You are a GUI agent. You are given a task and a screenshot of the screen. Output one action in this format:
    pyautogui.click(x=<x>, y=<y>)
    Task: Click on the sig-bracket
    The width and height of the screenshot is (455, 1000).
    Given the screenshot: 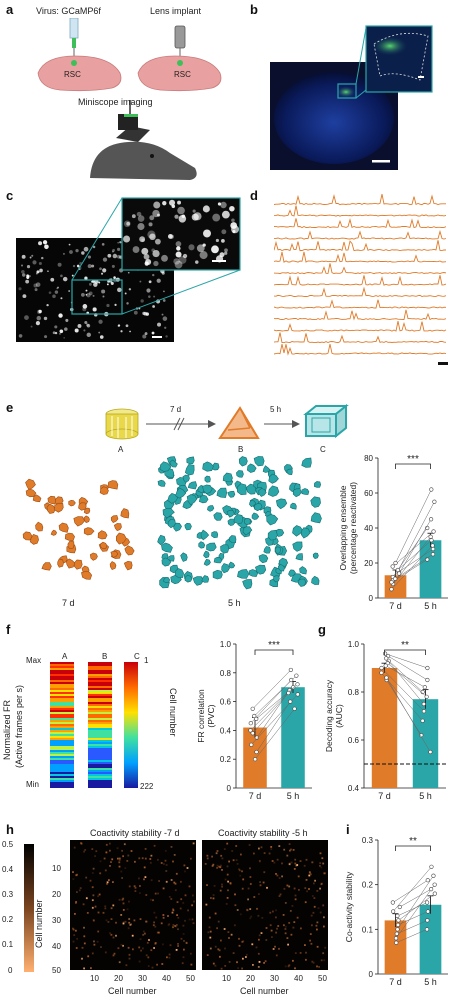 What is the action you would take?
    pyautogui.click(x=405, y=652)
    